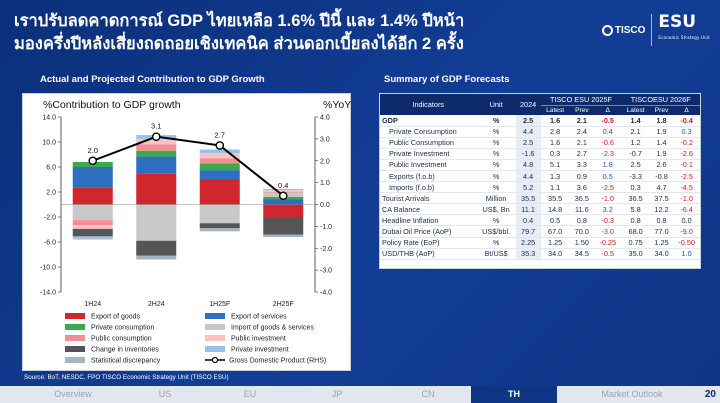 This screenshot has height=403, width=720. I want to click on table-cell-p26: 1.25, so click(661, 243).